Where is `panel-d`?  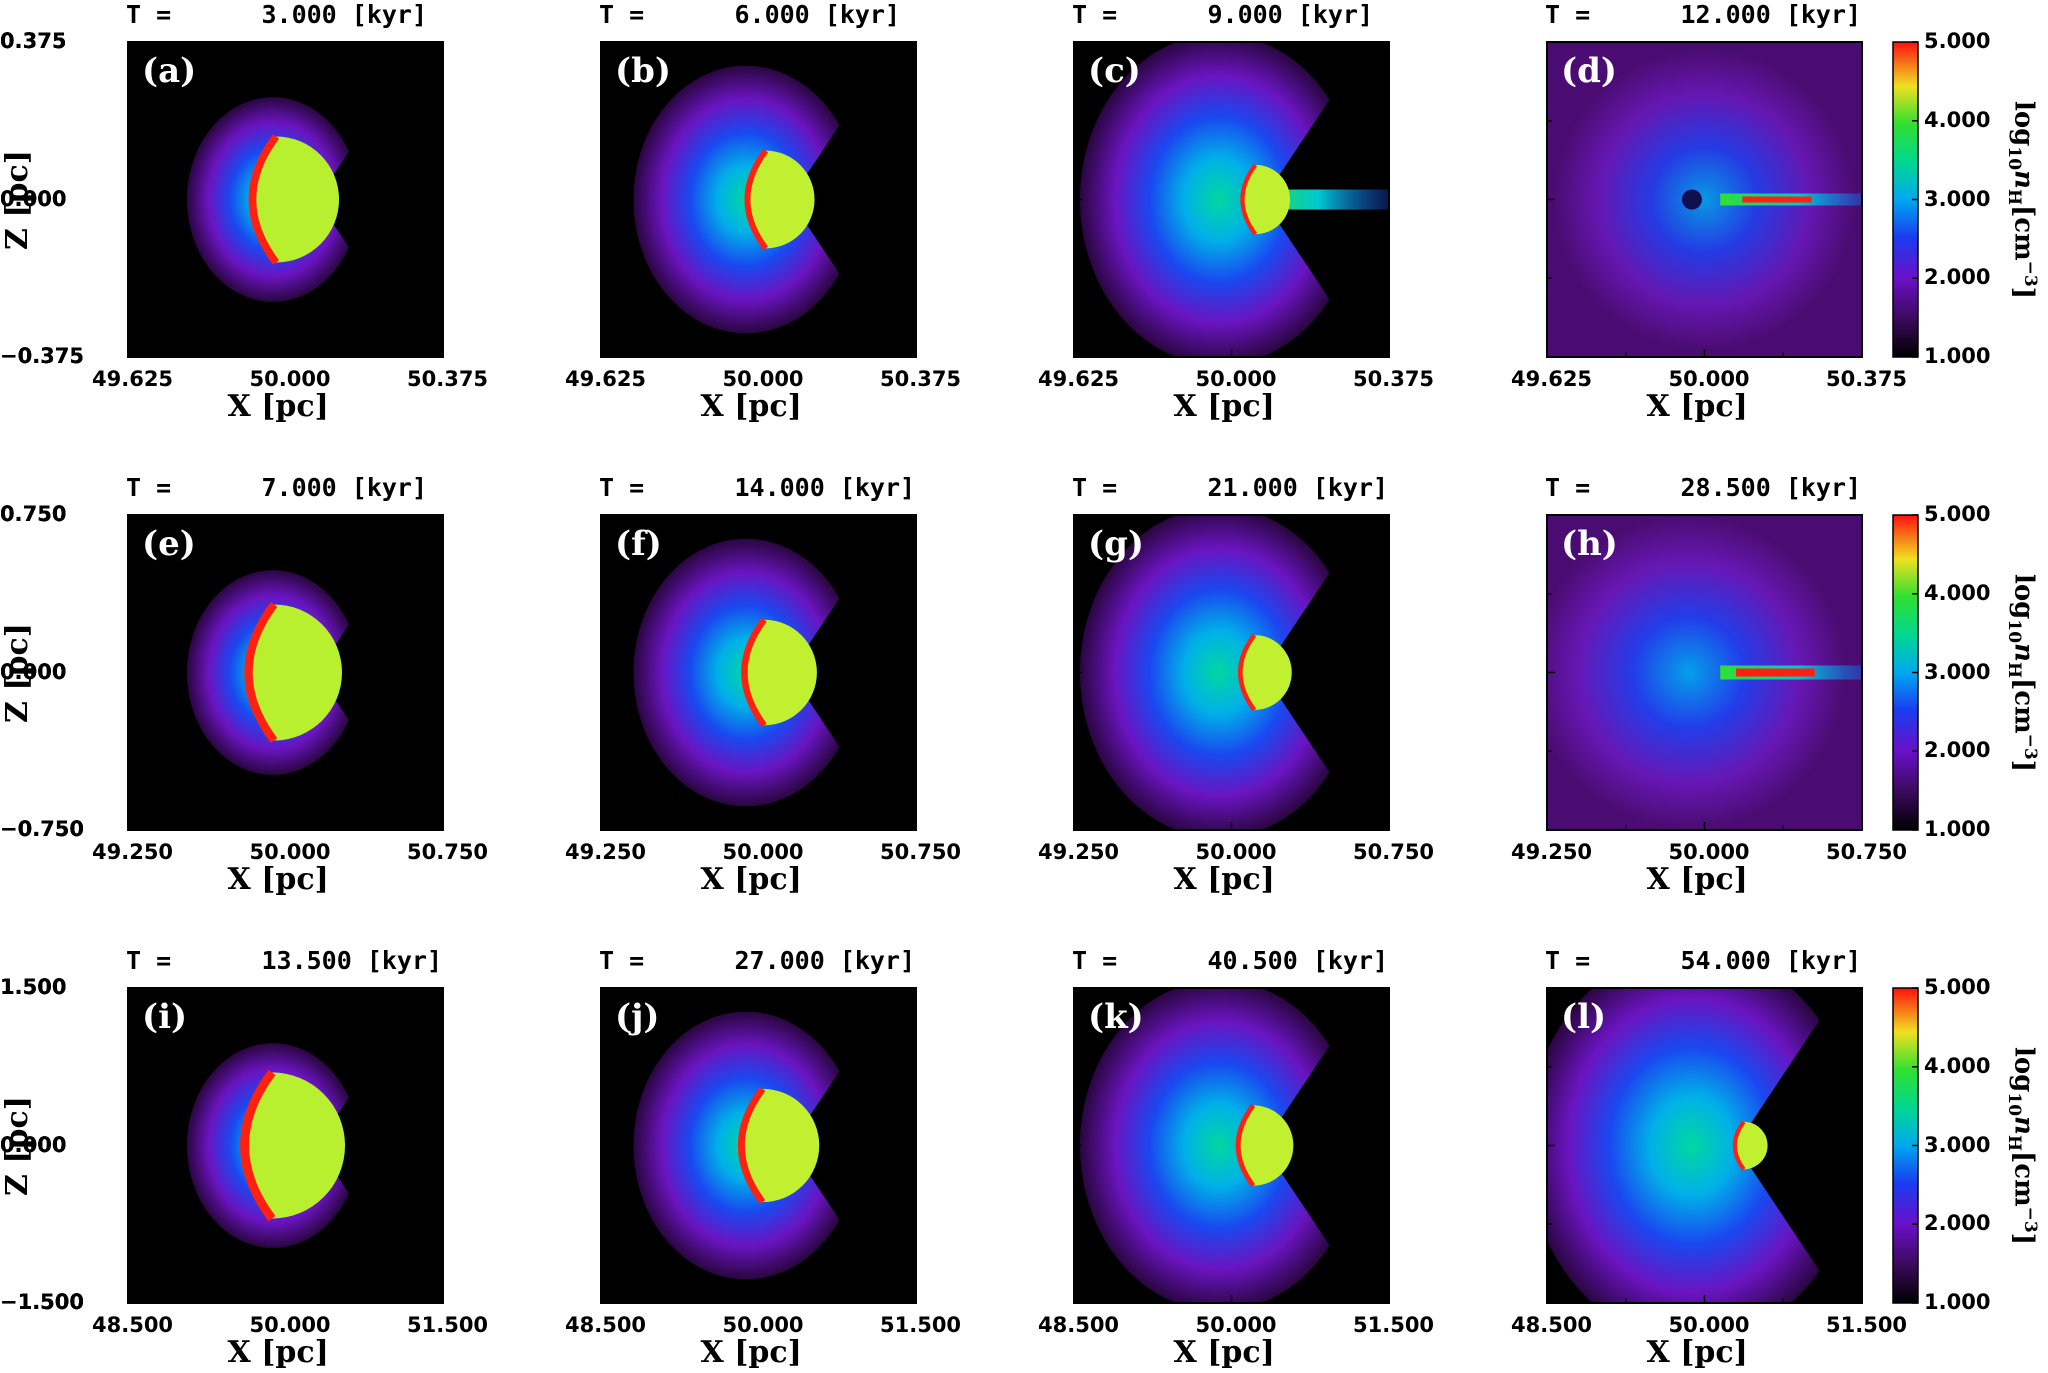 panel-d is located at coordinates (1704, 199).